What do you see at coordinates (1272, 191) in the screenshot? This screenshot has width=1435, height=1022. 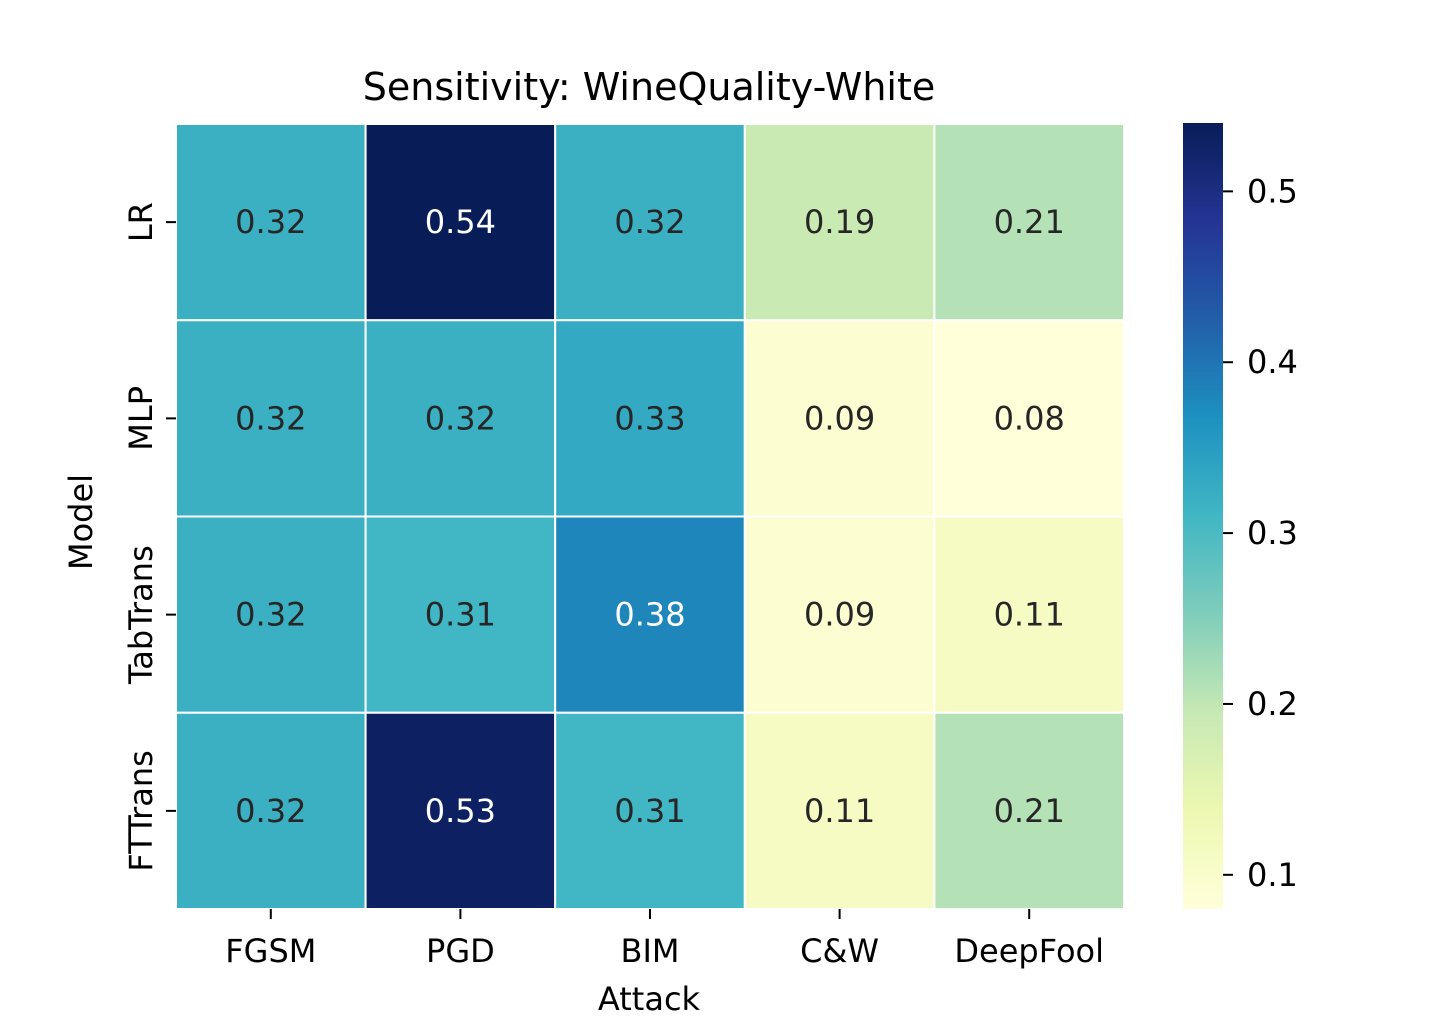 I see `colorbar-tick-label: 0.5` at bounding box center [1272, 191].